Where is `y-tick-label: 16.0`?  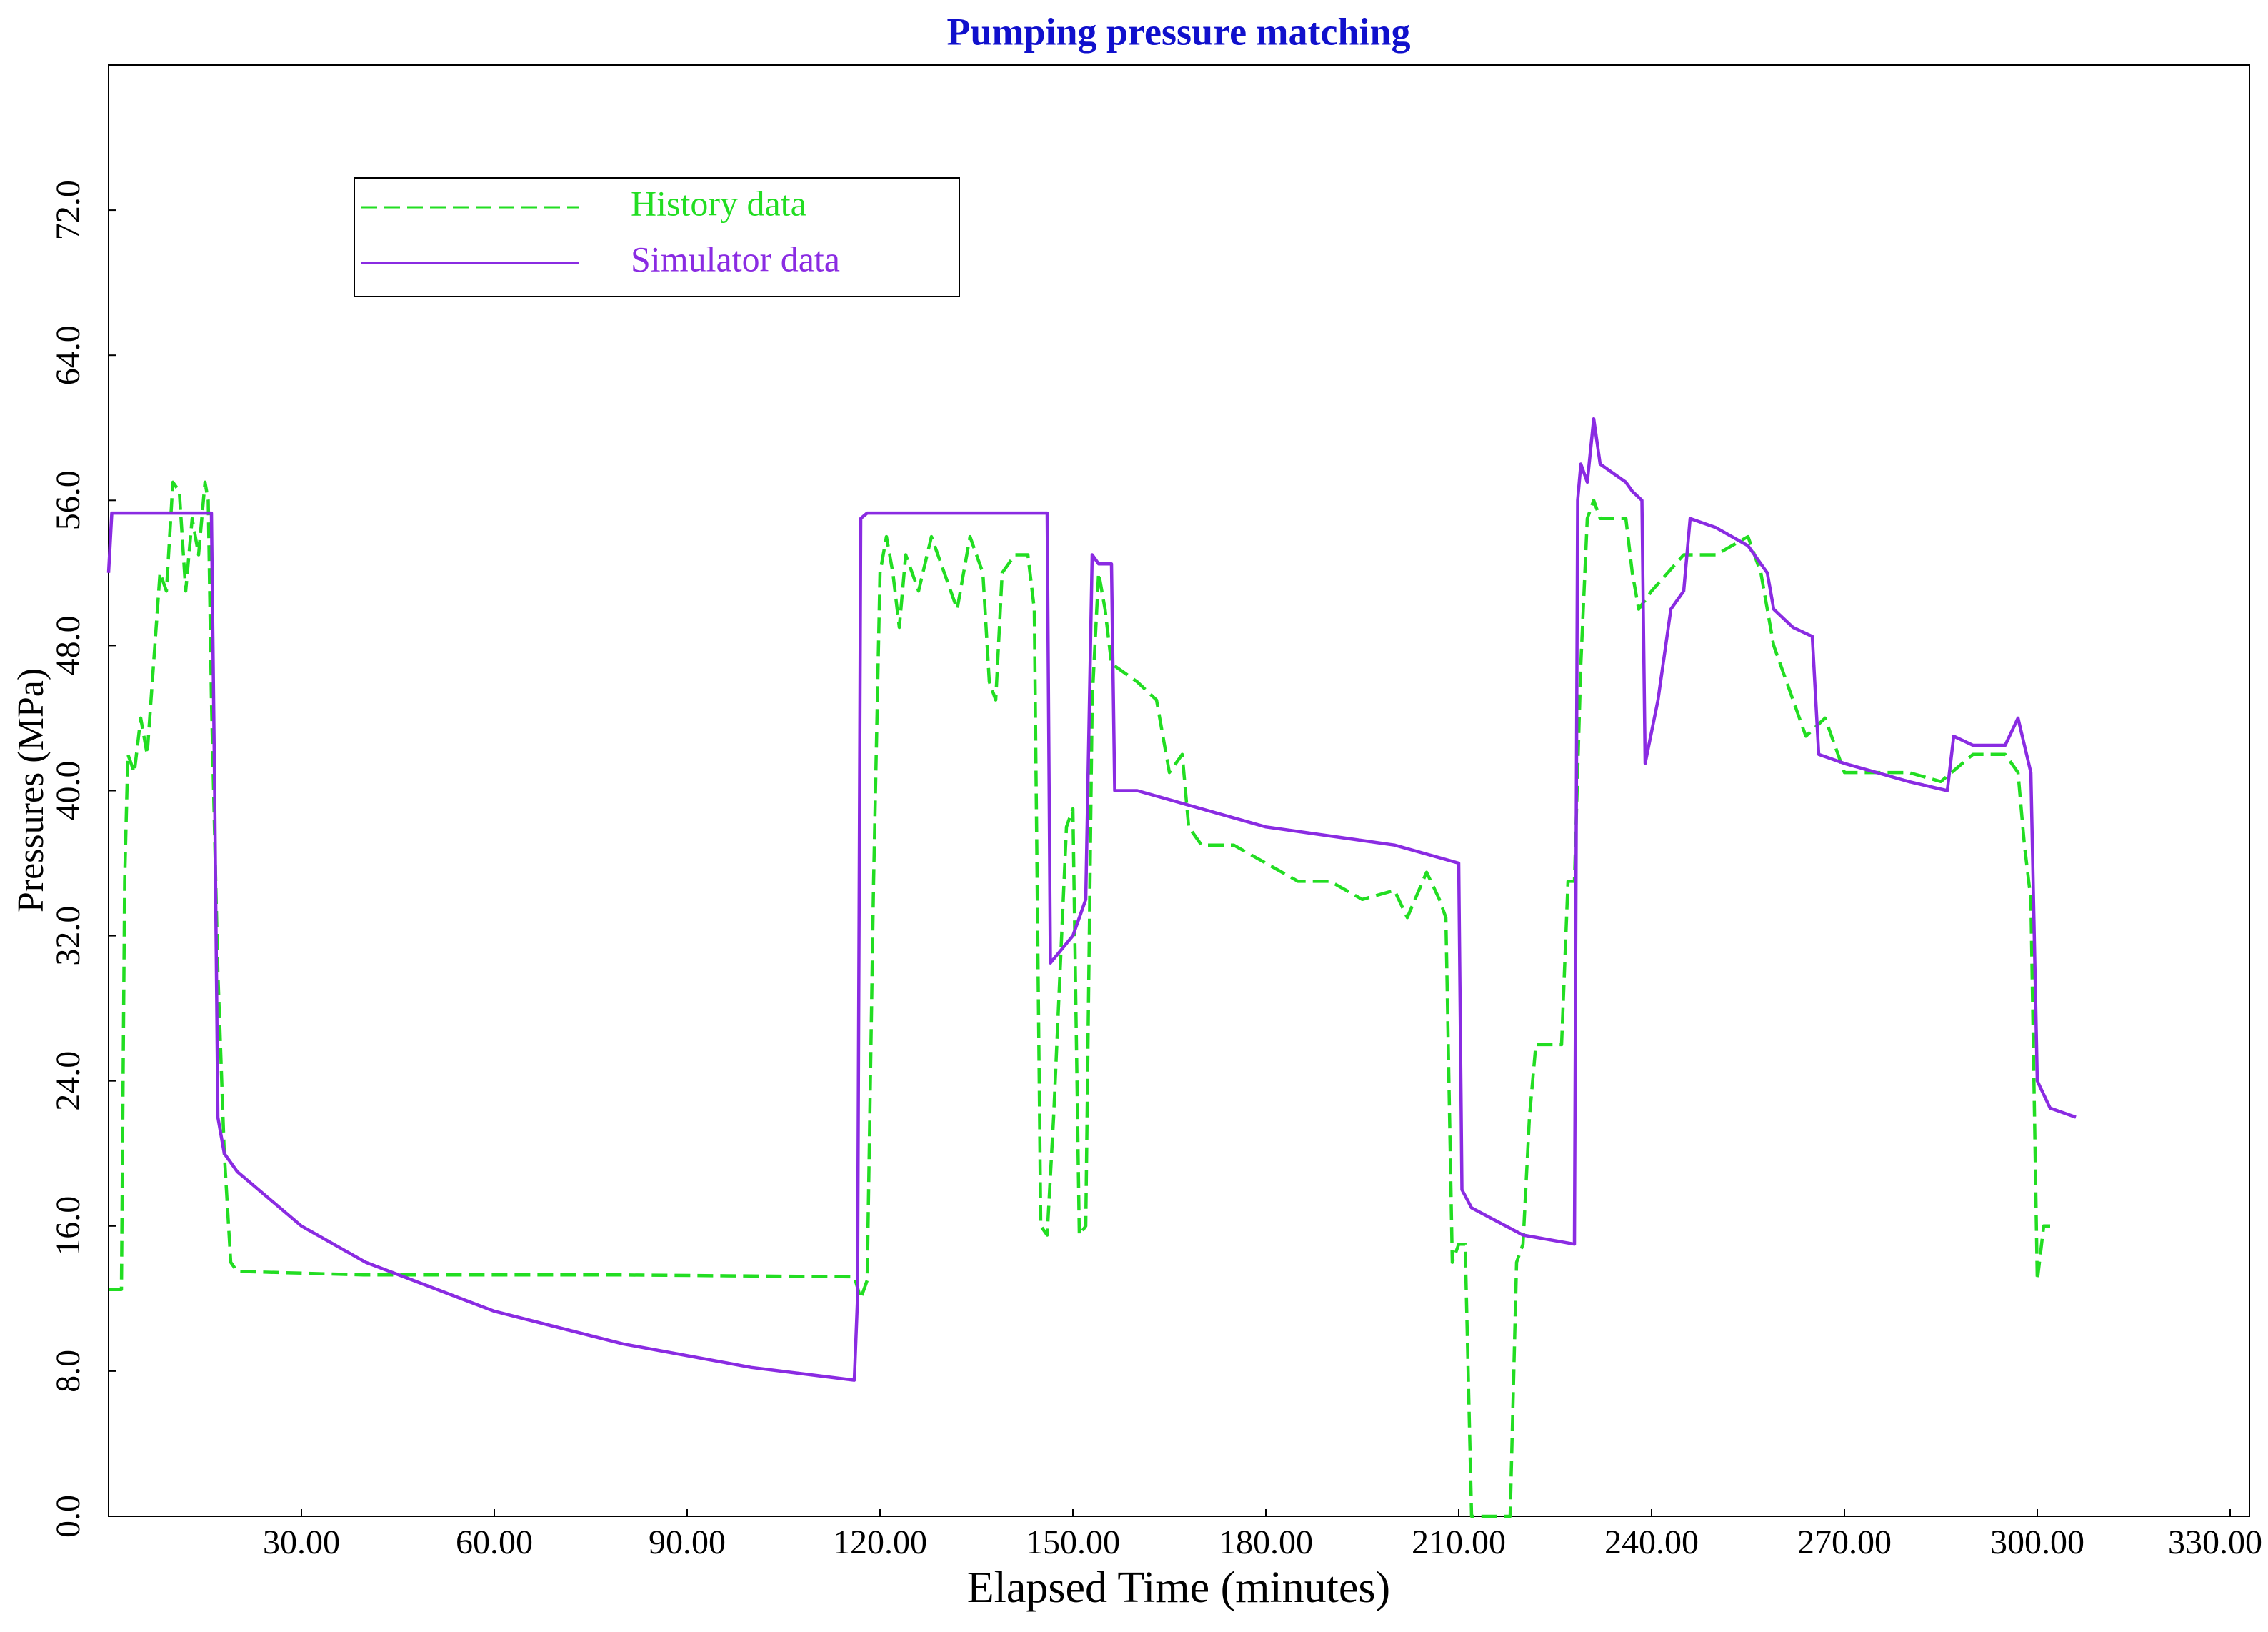 y-tick-label: 16.0 is located at coordinates (68, 1226).